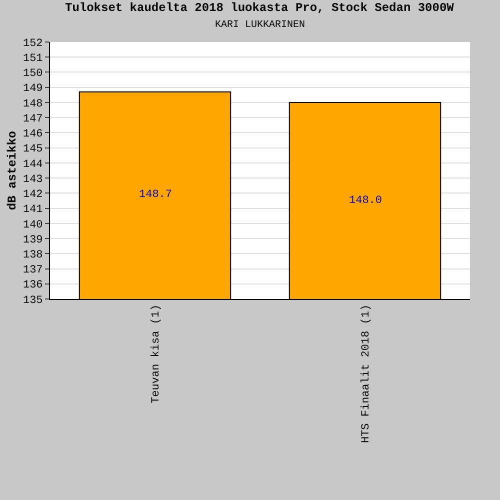  Describe the element at coordinates (32, 104) in the screenshot. I see `y-tick-label: 148` at that location.